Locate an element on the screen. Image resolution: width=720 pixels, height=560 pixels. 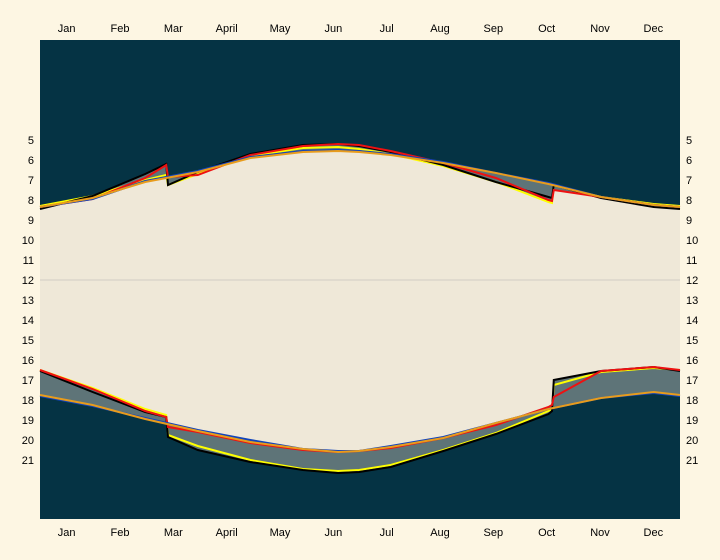
month-label-bottom: Oct is located at coordinates (546, 533).